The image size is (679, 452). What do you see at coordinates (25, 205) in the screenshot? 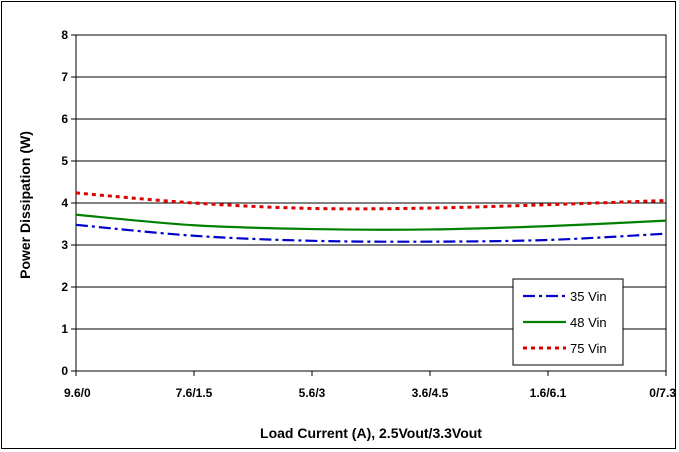
I see `y-axis-title: Power Dissipation (W)` at bounding box center [25, 205].